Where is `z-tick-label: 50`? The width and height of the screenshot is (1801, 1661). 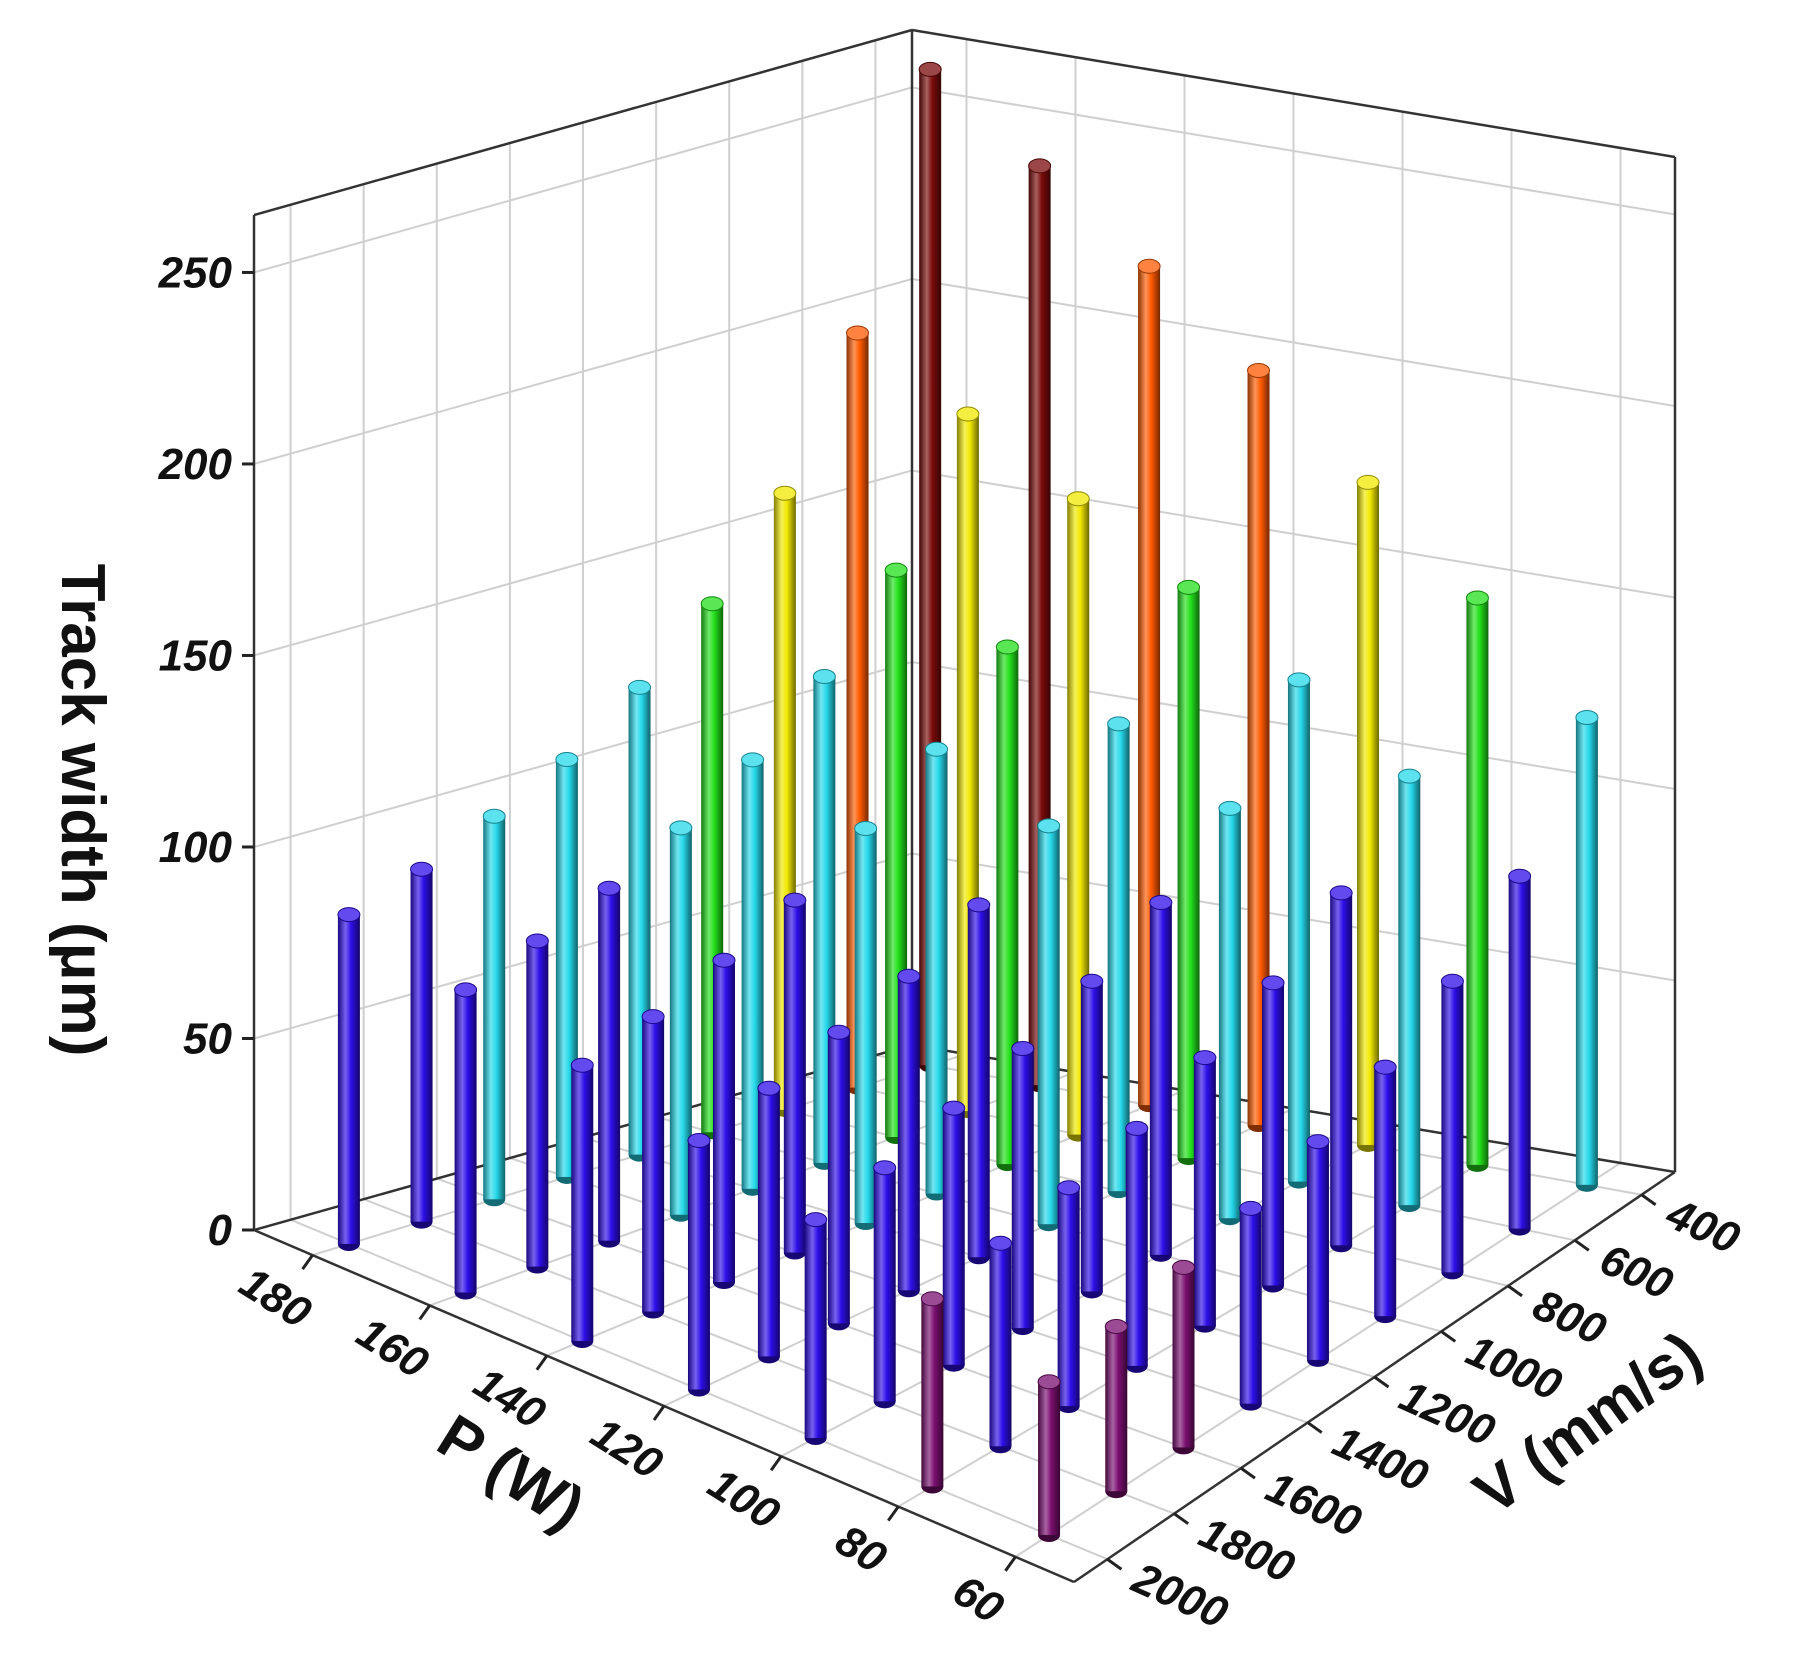
z-tick-label: 50 is located at coordinates (207, 1038).